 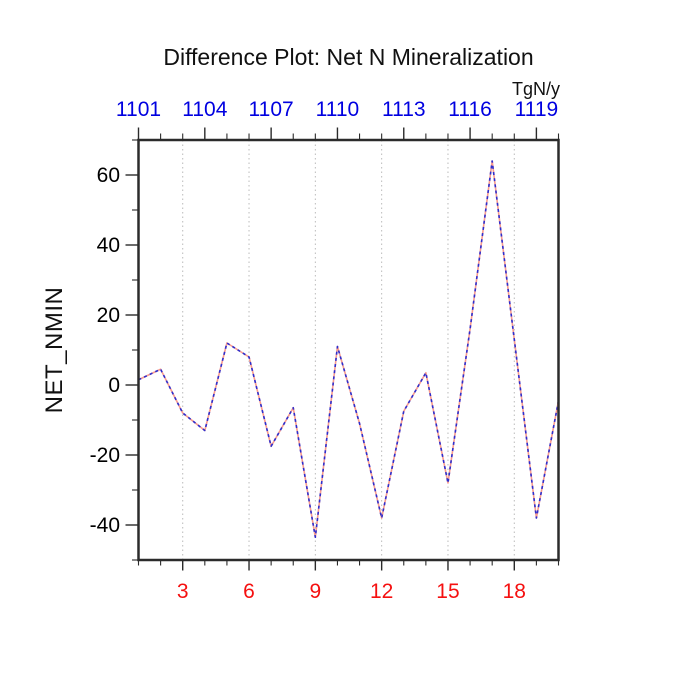 What do you see at coordinates (108, 245) in the screenshot?
I see `left-axis-tick-label: 40` at bounding box center [108, 245].